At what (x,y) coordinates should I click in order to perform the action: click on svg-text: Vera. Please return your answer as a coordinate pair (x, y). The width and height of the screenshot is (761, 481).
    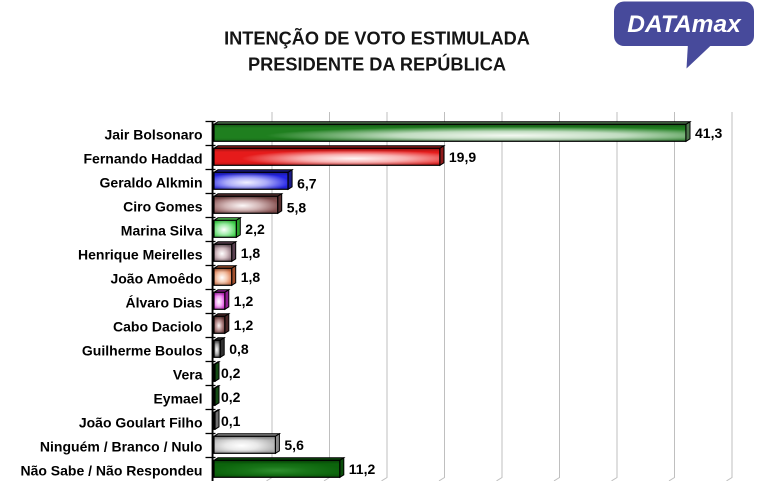
    Looking at the image, I should click on (188, 374).